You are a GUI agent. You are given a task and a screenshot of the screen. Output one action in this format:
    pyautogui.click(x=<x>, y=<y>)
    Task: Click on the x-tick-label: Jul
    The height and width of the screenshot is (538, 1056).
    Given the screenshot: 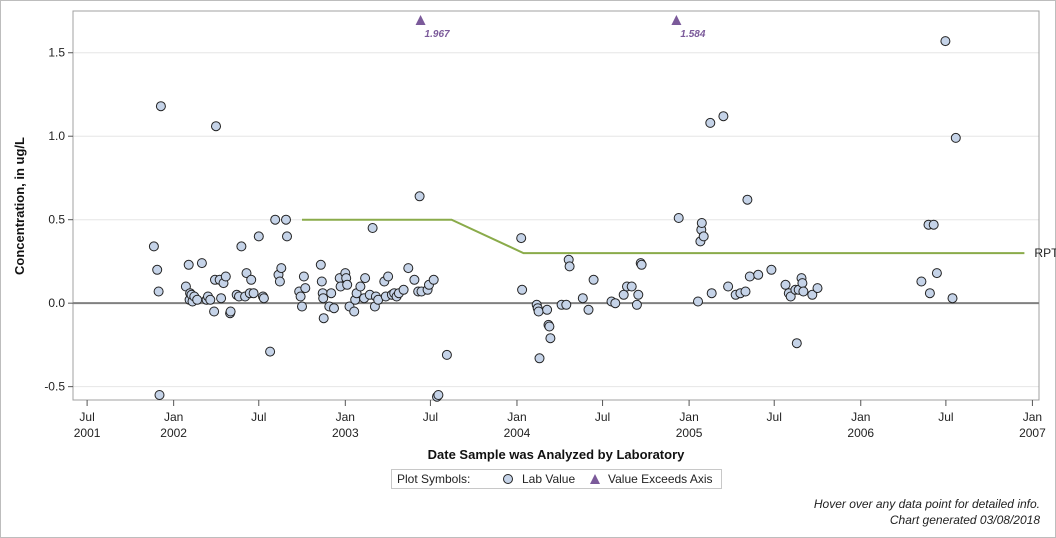 What is the action you would take?
    pyautogui.click(x=774, y=417)
    